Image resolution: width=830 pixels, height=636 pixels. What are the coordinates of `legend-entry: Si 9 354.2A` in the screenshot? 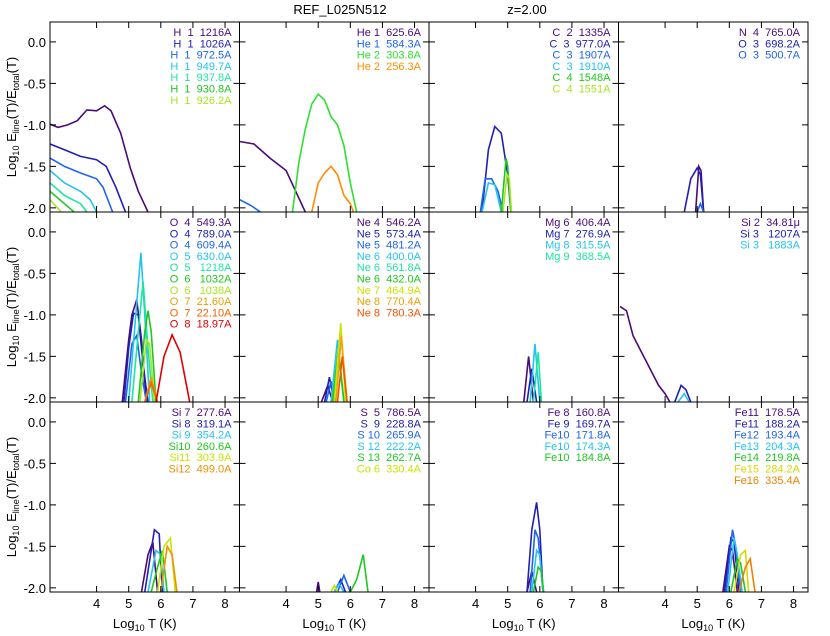 It's located at (202, 436).